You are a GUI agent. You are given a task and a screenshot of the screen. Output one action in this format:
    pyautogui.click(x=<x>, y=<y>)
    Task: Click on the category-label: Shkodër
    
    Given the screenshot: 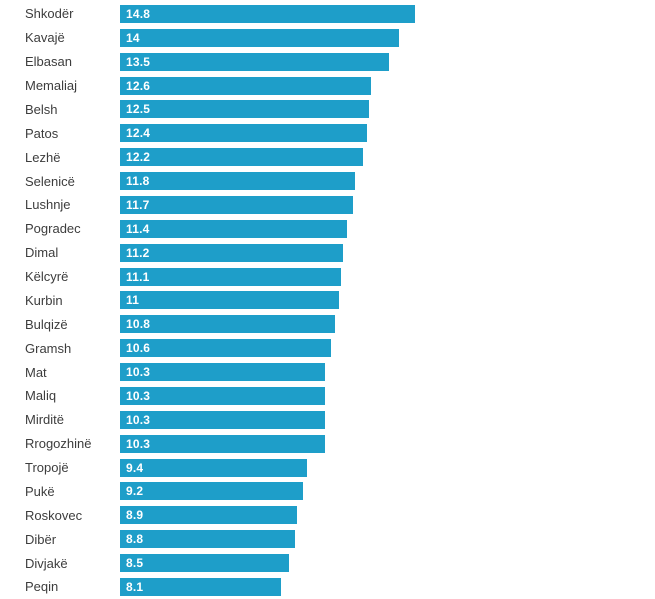 What is the action you would take?
    pyautogui.click(x=49, y=14)
    